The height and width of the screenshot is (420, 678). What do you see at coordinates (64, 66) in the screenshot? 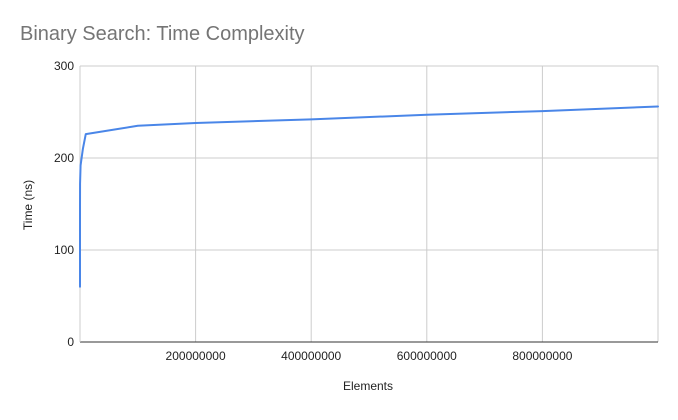
I see `y-tick-label: 300` at bounding box center [64, 66].